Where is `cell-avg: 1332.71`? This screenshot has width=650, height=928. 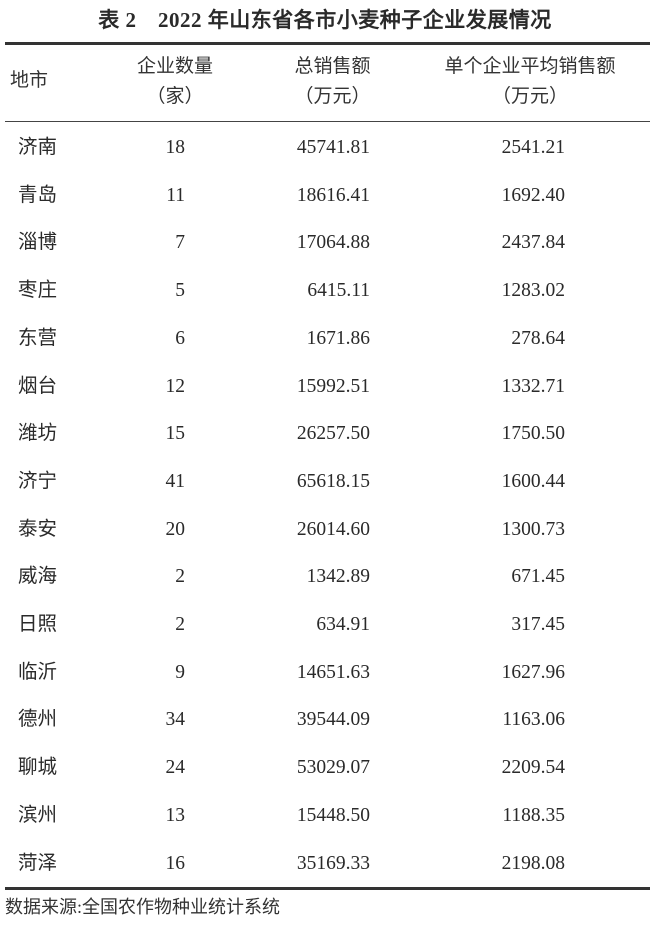 cell-avg: 1332.71 is located at coordinates (533, 386).